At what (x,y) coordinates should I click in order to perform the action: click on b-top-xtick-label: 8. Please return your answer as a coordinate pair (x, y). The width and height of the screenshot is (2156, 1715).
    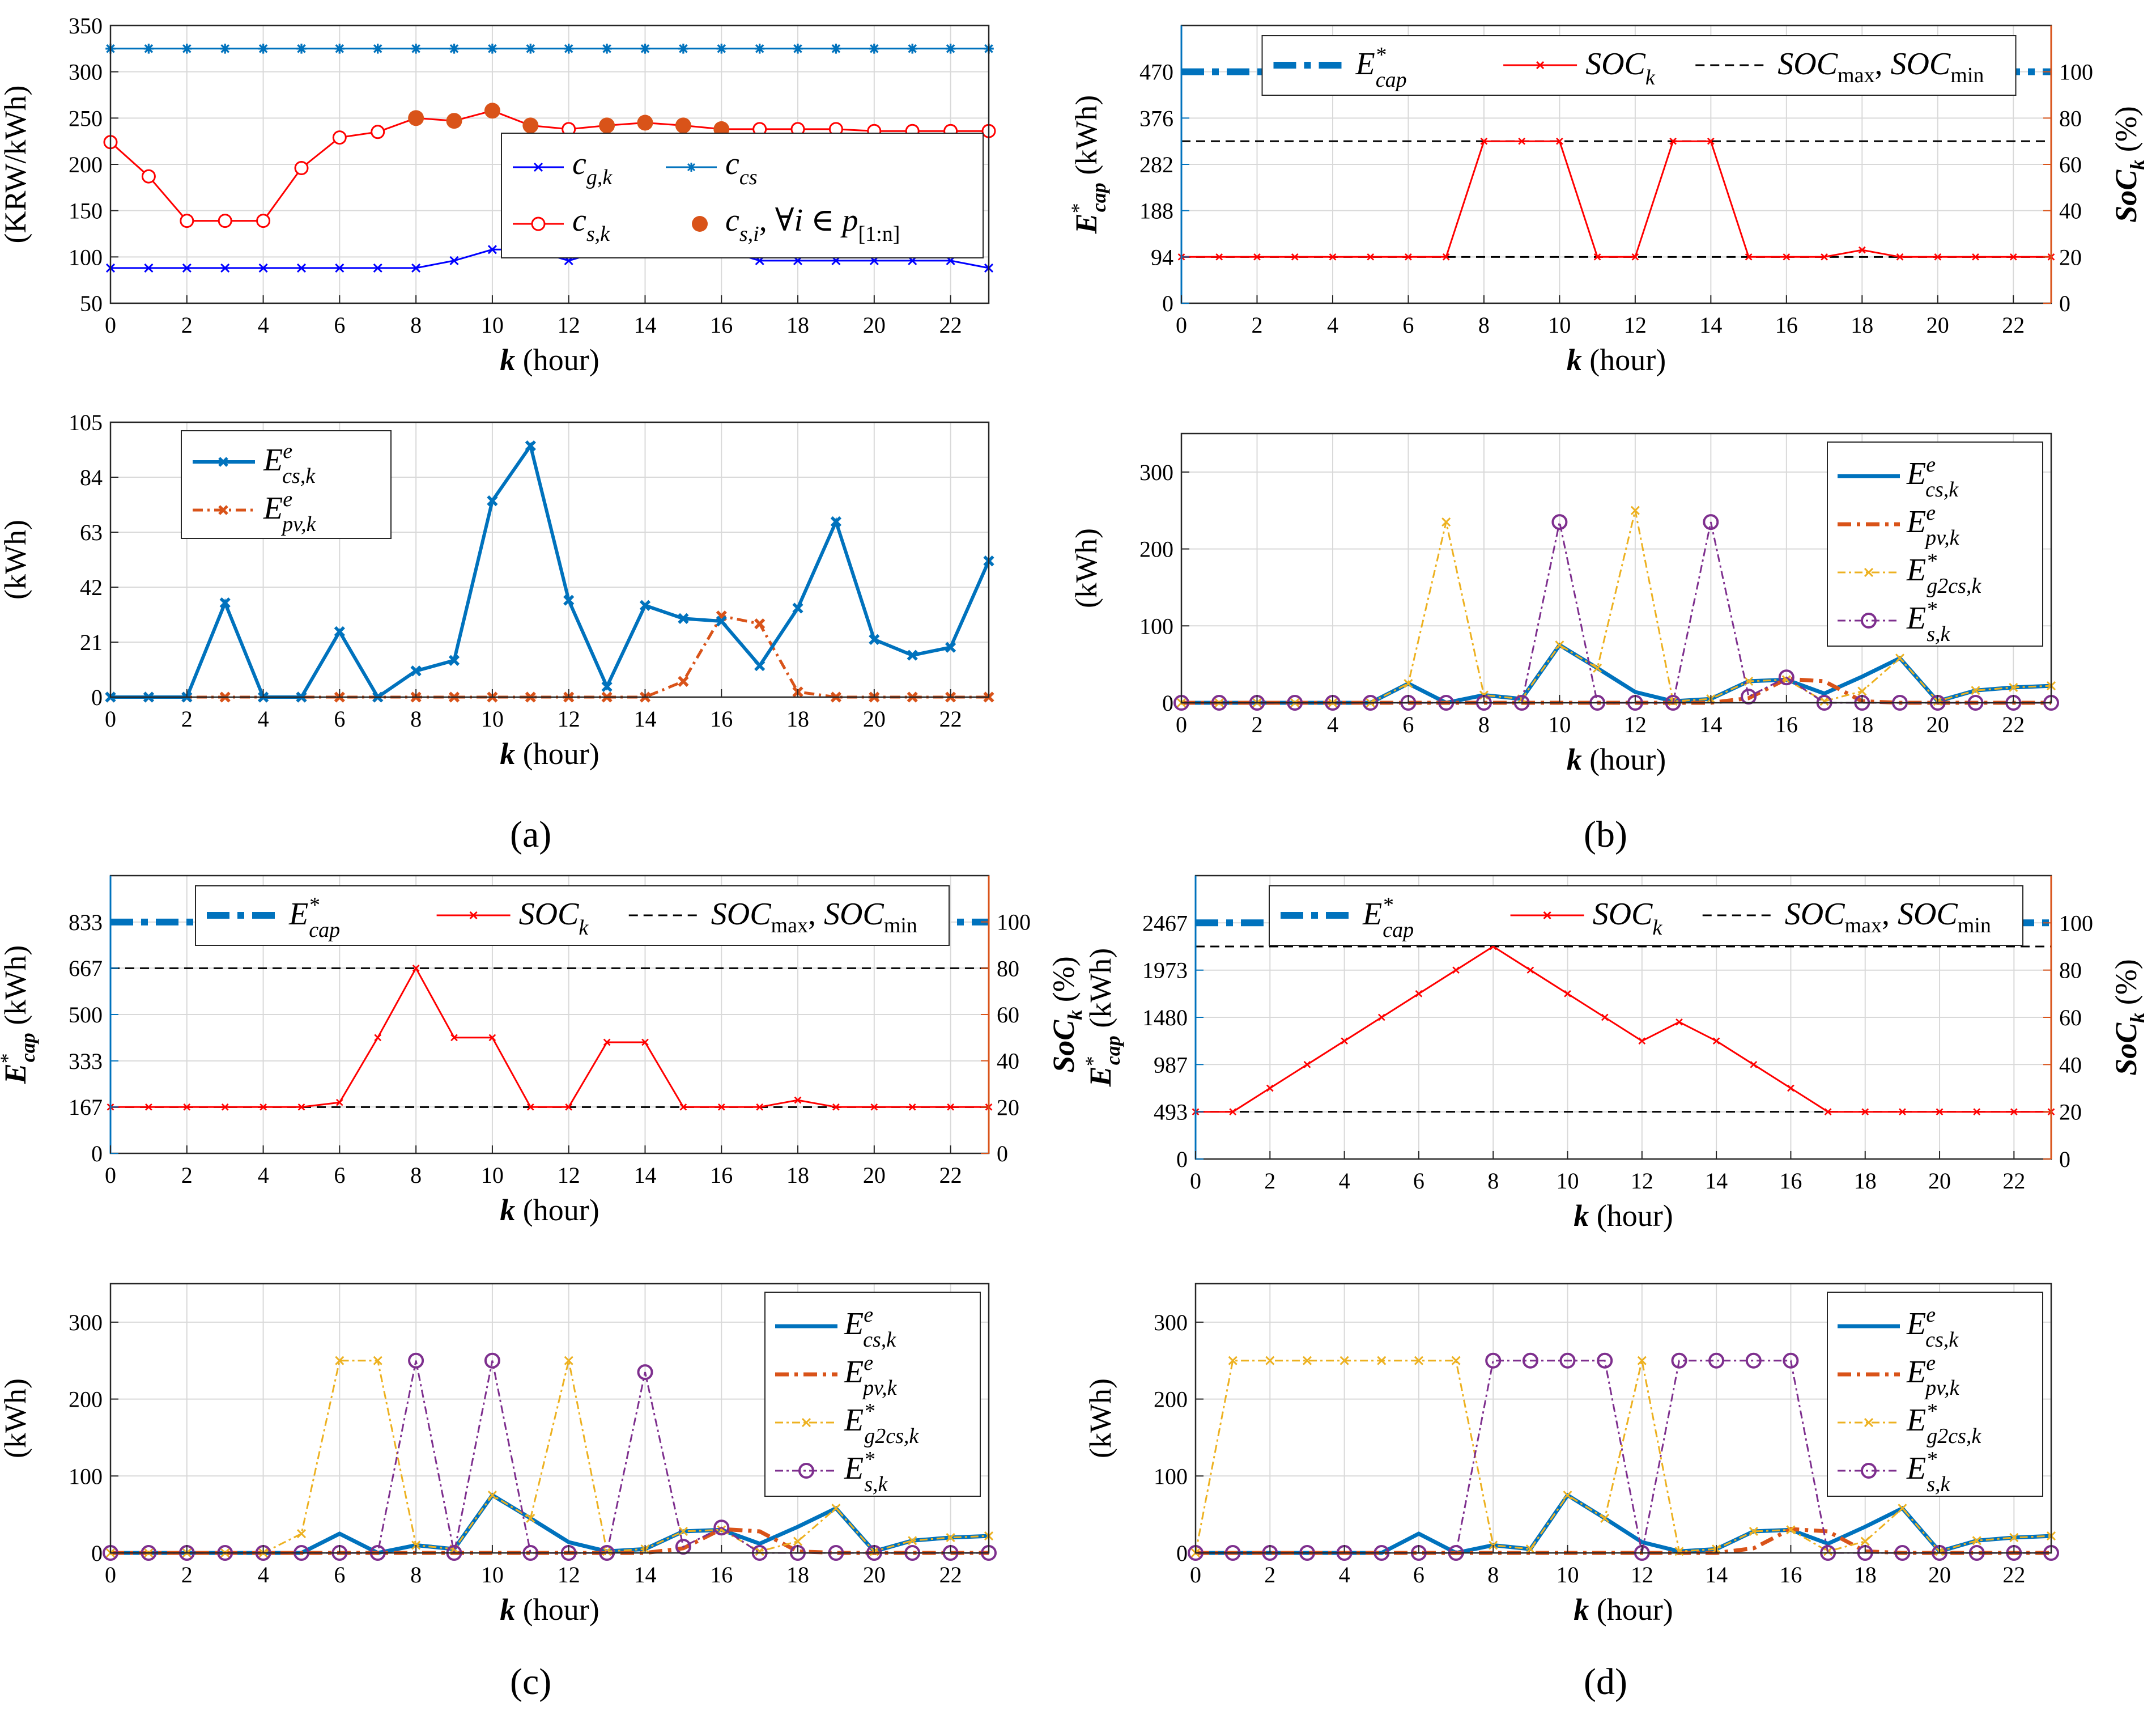
    Looking at the image, I should click on (1484, 325).